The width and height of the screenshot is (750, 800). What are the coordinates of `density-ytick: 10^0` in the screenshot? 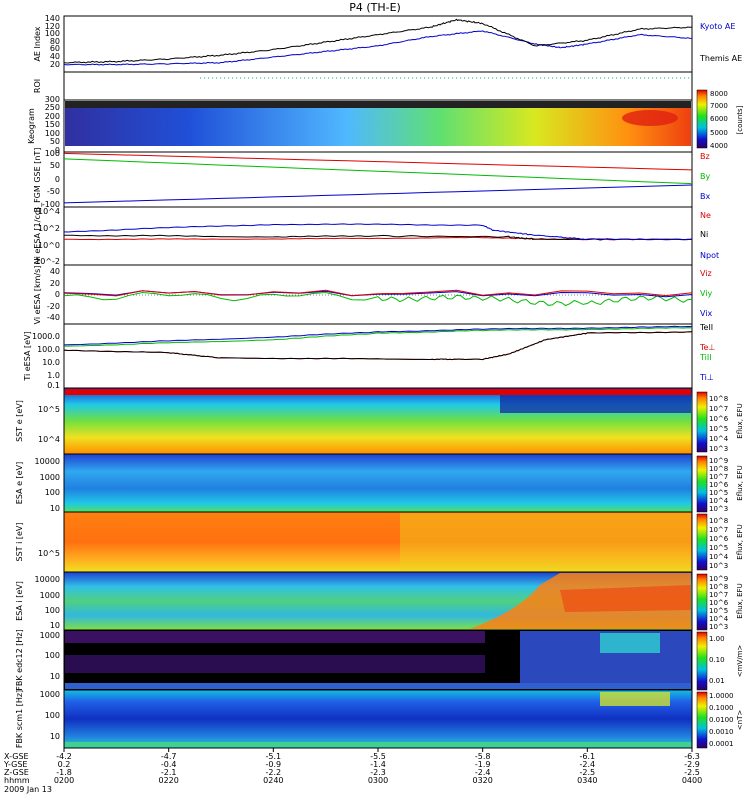 It's located at (49, 245).